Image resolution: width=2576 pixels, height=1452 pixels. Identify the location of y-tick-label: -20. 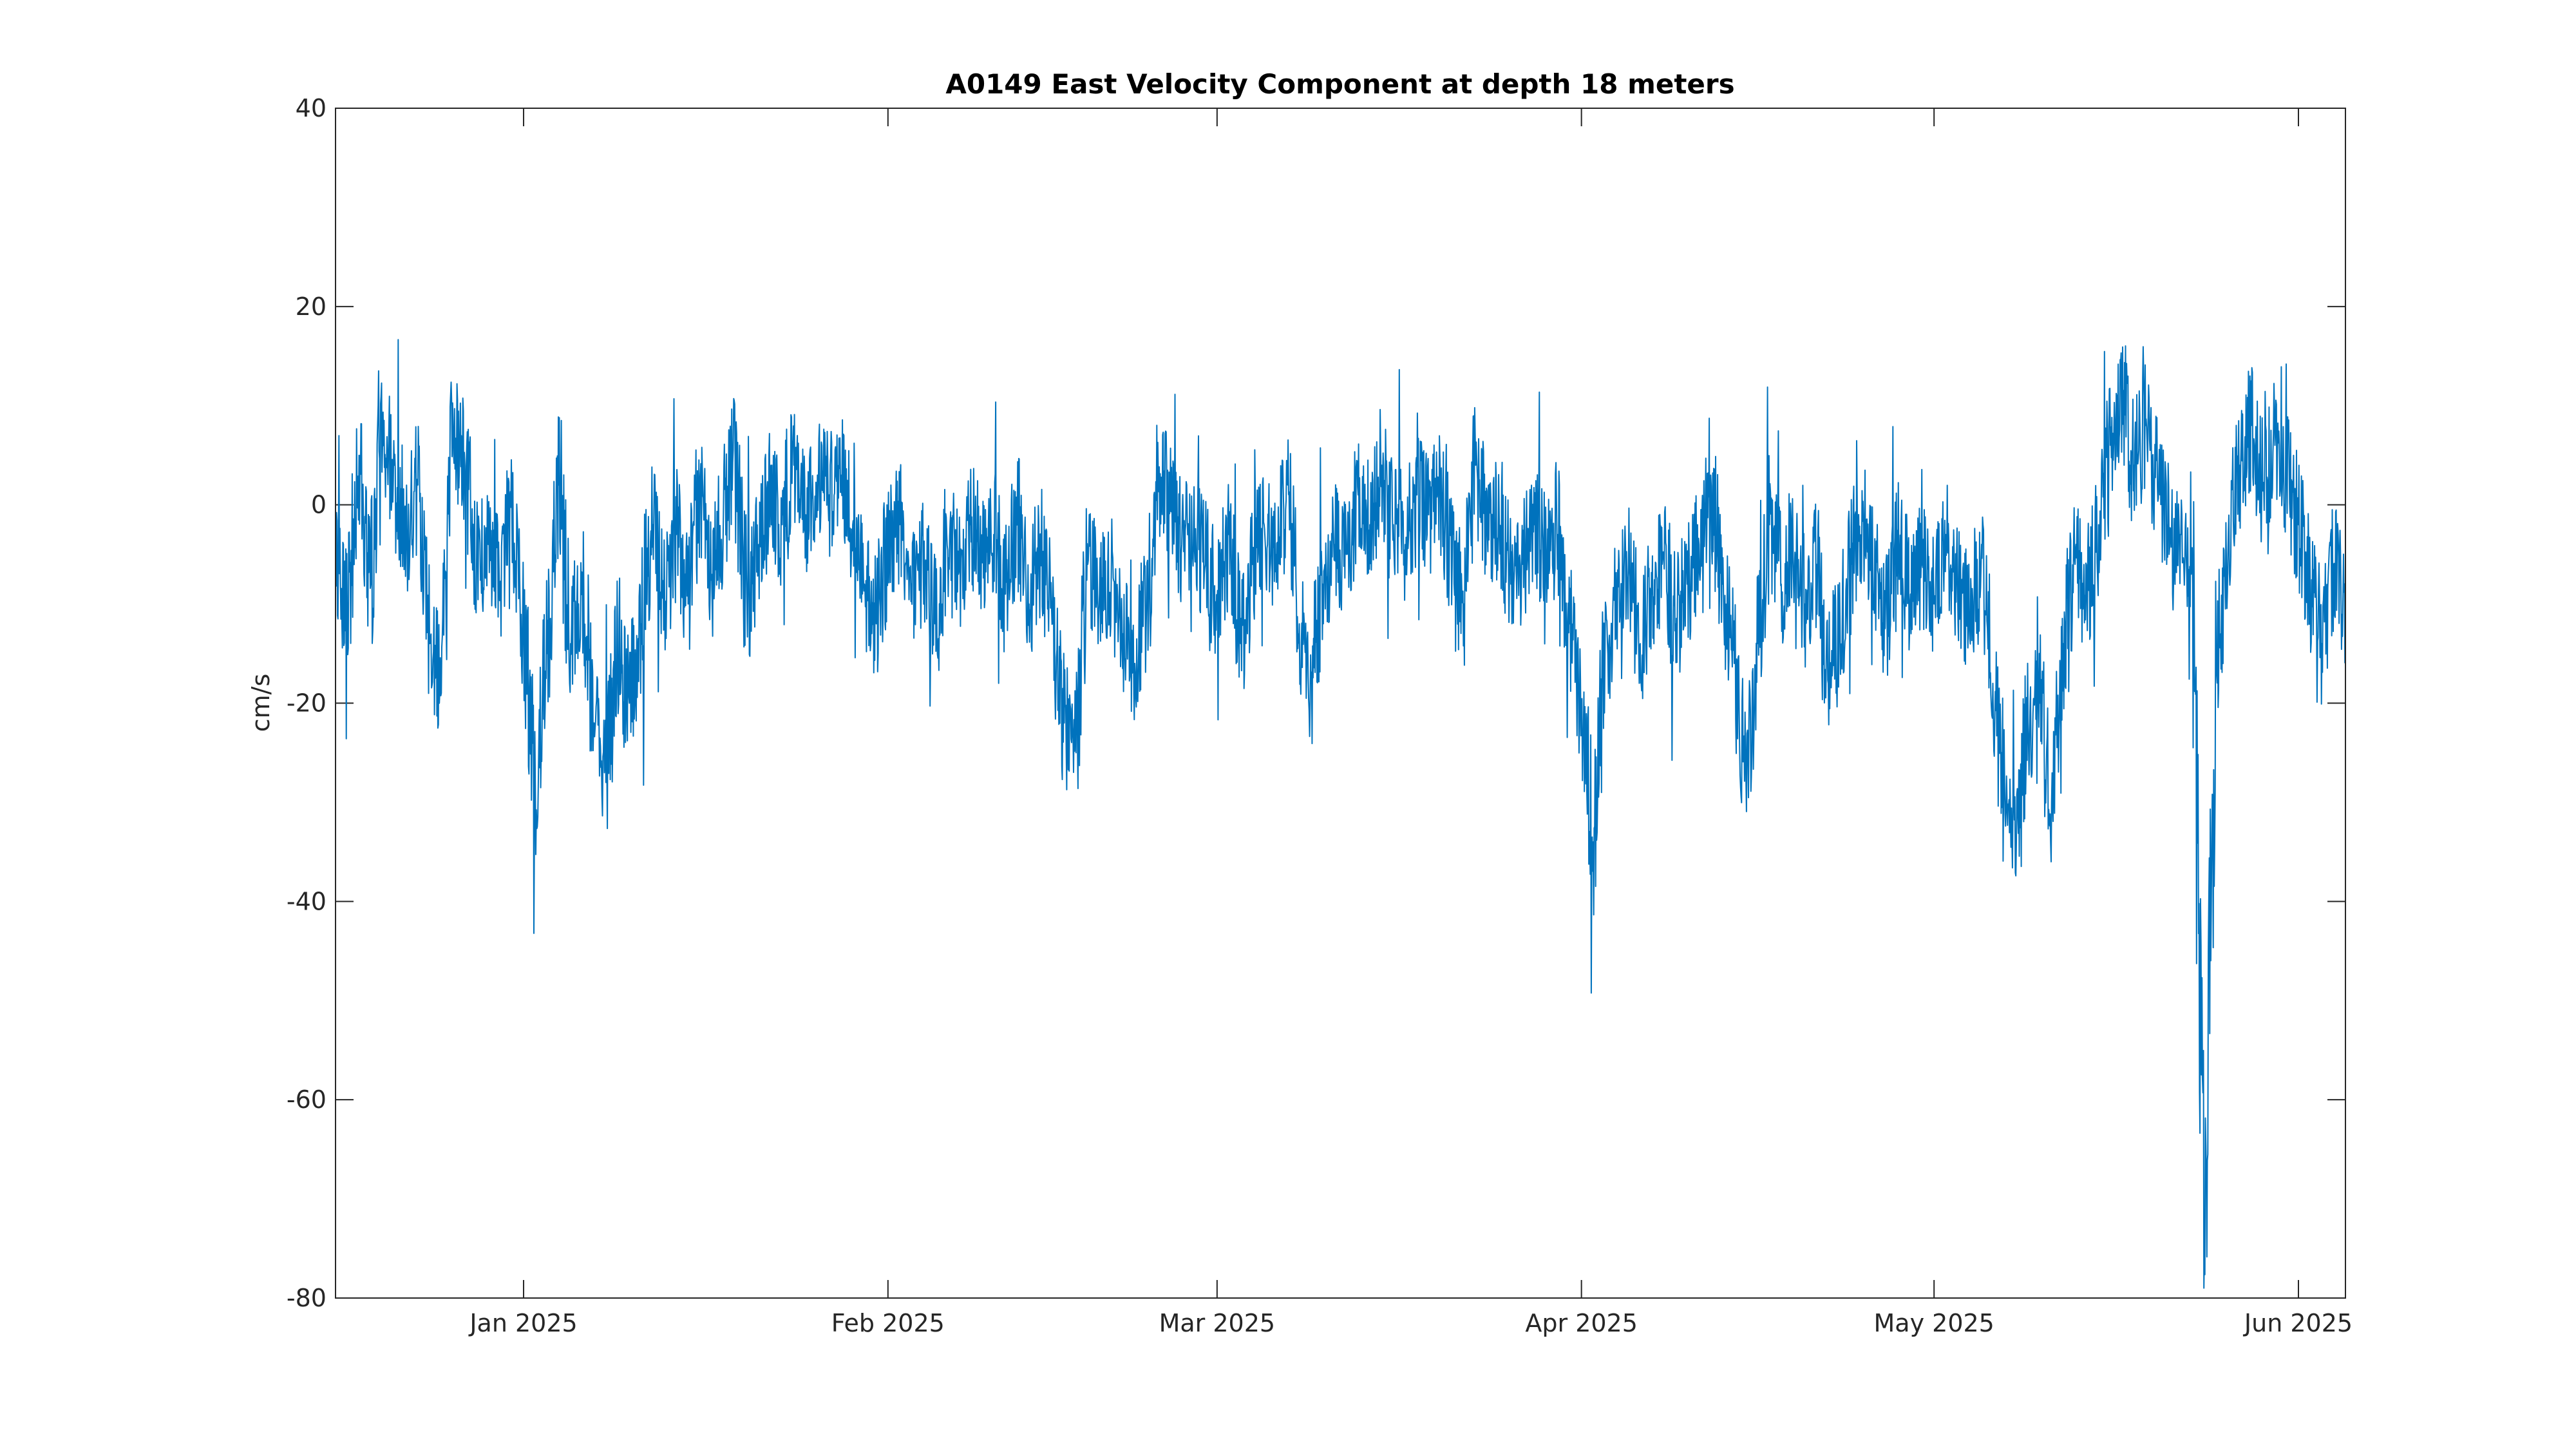
(307, 703).